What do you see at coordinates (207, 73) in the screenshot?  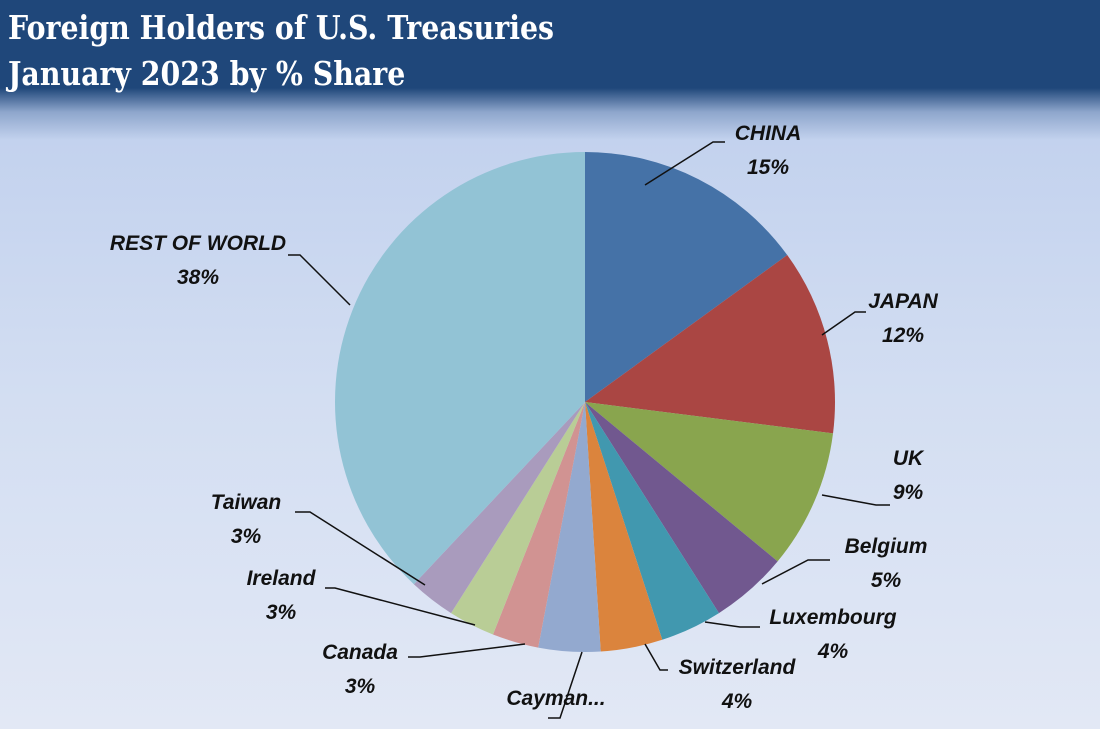 I see `chart-title-line-2: January 2023 by % Share` at bounding box center [207, 73].